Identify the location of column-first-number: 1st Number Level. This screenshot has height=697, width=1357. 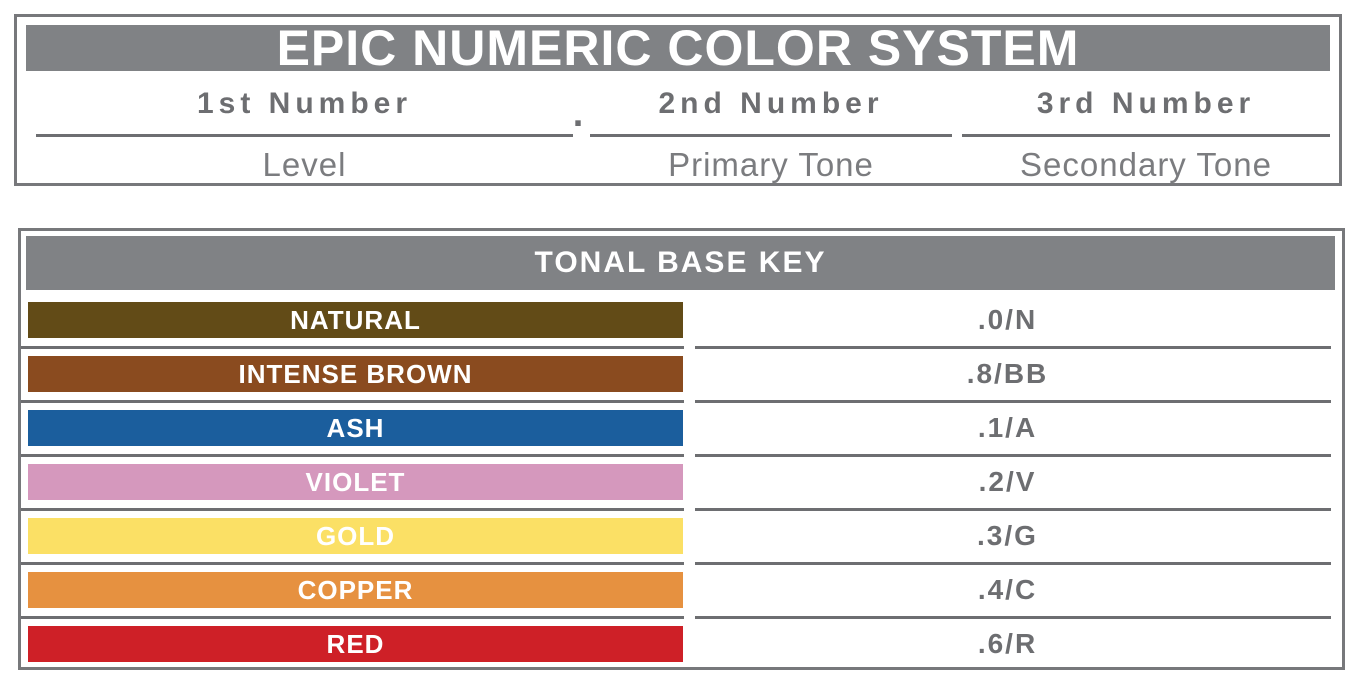
(304, 135).